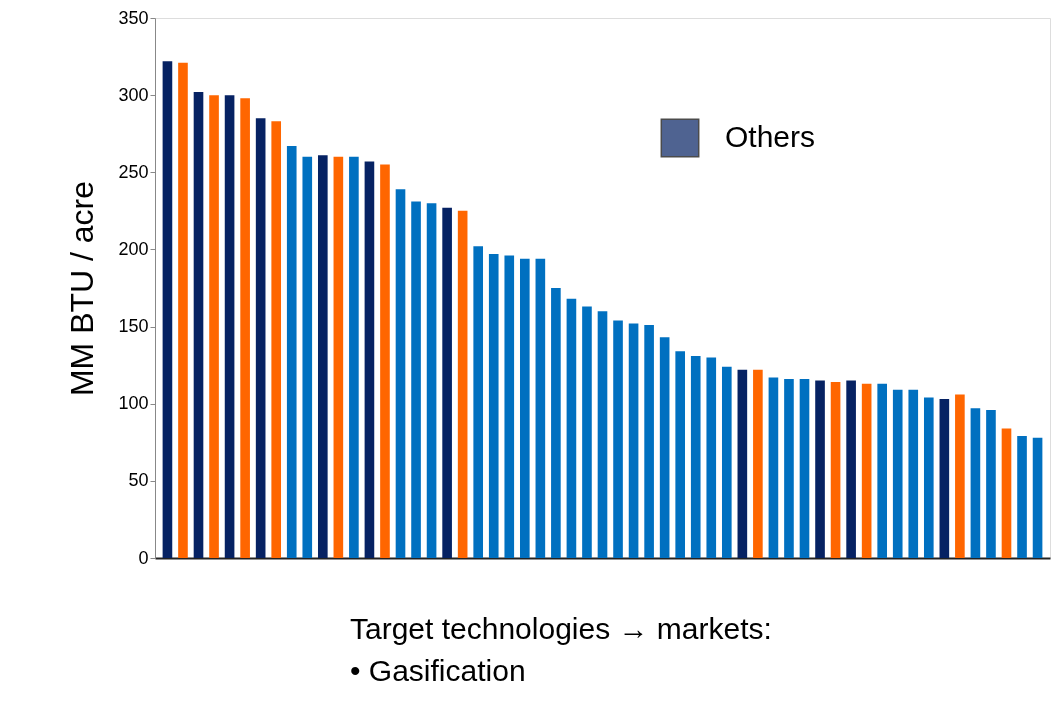 The image size is (1055, 718). Describe the element at coordinates (138, 480) in the screenshot. I see `y-tick-label: 50` at that location.